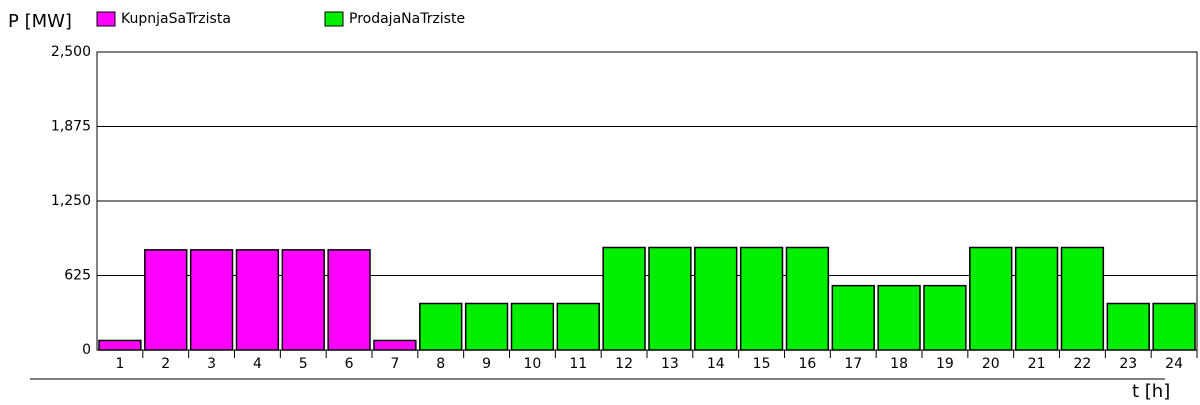 This screenshot has height=405, width=1200. What do you see at coordinates (77, 276) in the screenshot?
I see `y-tick-label: 625` at bounding box center [77, 276].